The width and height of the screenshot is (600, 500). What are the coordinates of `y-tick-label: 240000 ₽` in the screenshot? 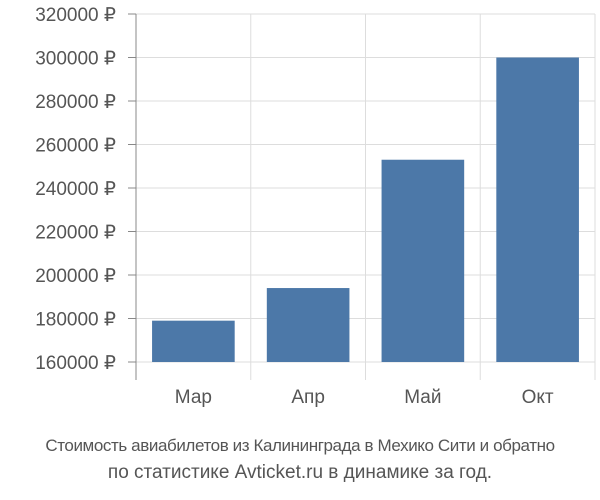 It's located at (75, 189).